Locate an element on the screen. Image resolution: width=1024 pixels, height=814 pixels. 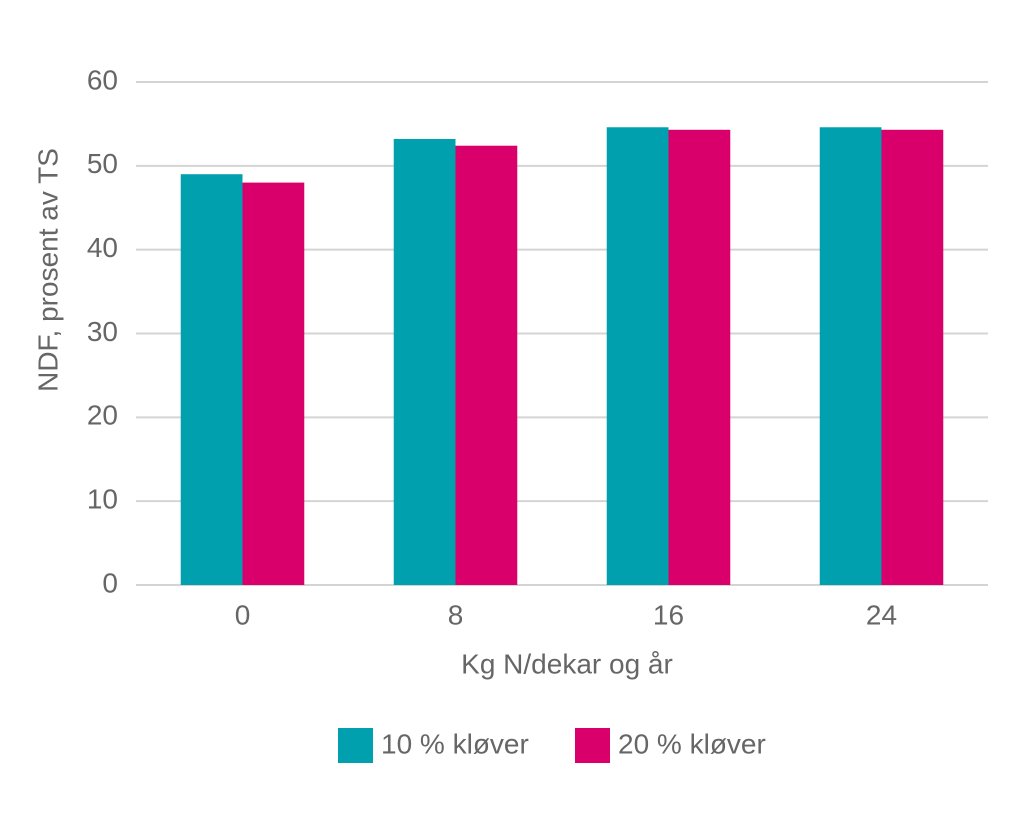
x-tick-label: 24 is located at coordinates (881, 614).